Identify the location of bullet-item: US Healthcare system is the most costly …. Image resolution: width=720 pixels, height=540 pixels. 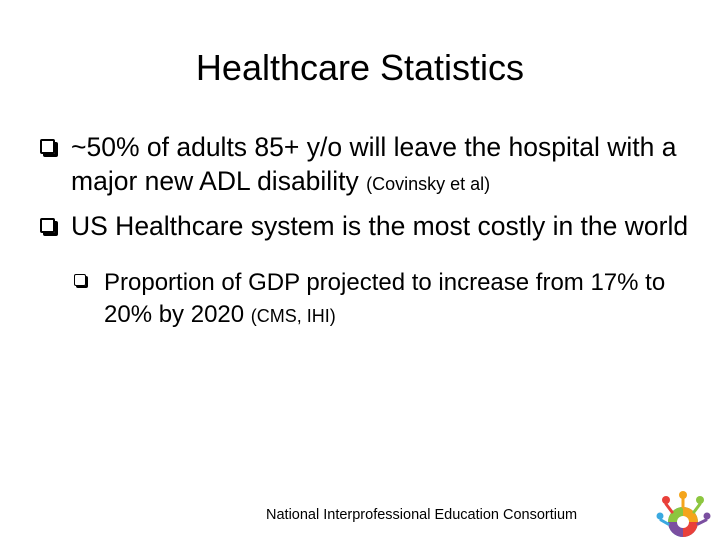
(368, 226).